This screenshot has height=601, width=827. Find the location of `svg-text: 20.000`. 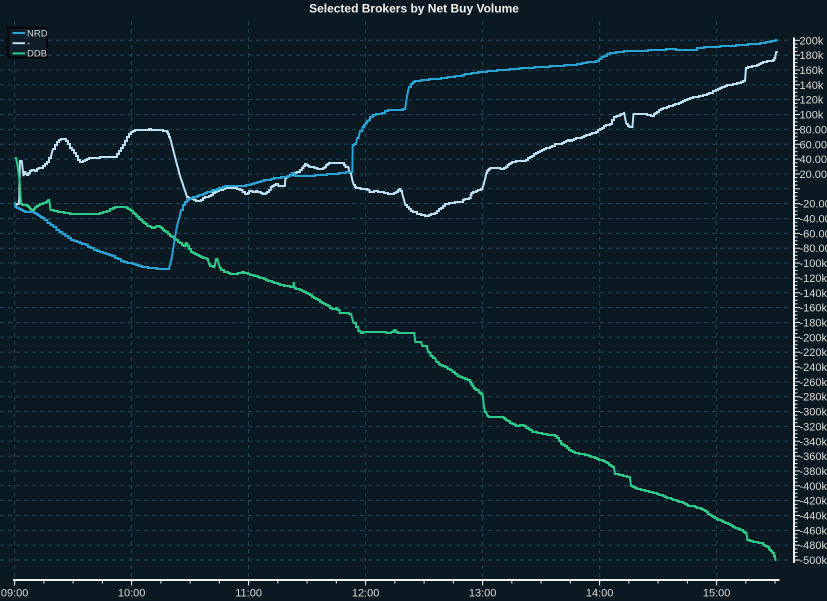

svg-text: 20.000 is located at coordinates (813, 175).